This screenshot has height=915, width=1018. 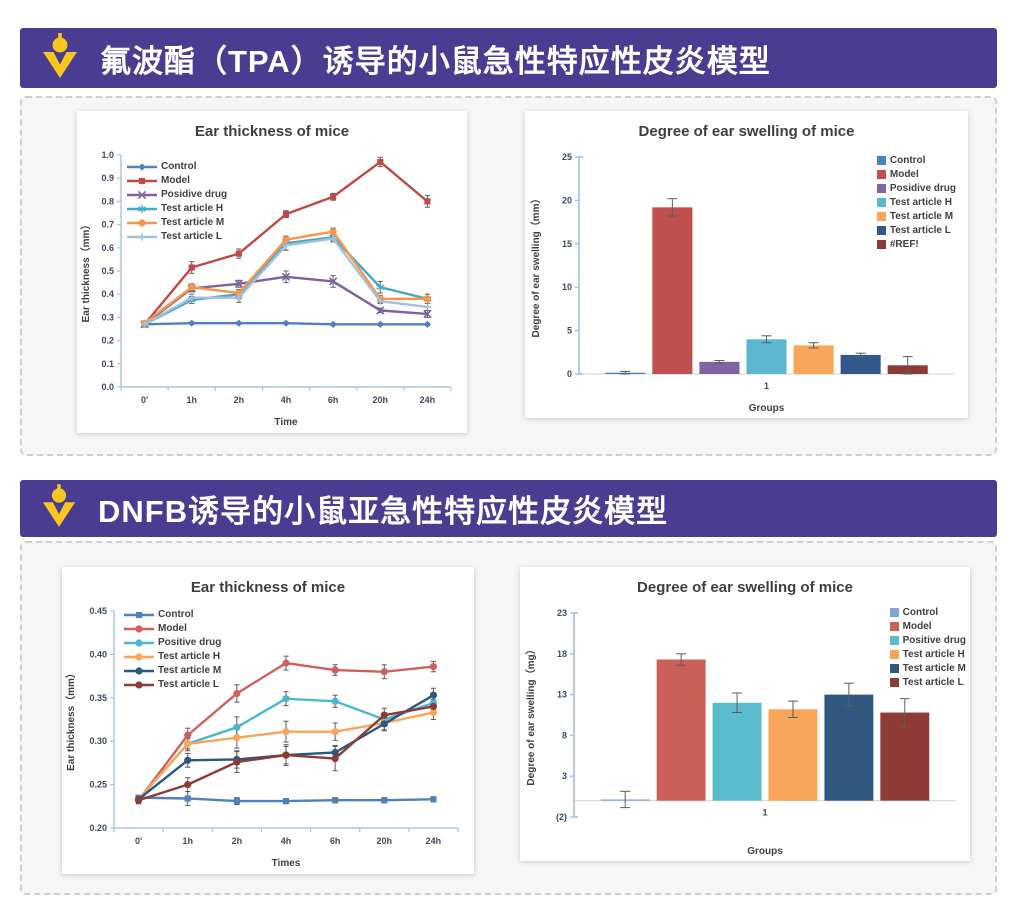 What do you see at coordinates (107, 341) in the screenshot?
I see `svg-text: 0.2` at bounding box center [107, 341].